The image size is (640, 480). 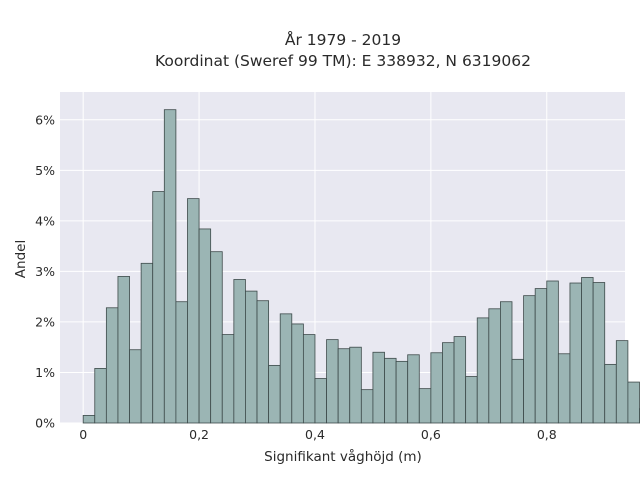 What do you see at coordinates (45, 220) in the screenshot?
I see `y-tick-label: 4%` at bounding box center [45, 220].